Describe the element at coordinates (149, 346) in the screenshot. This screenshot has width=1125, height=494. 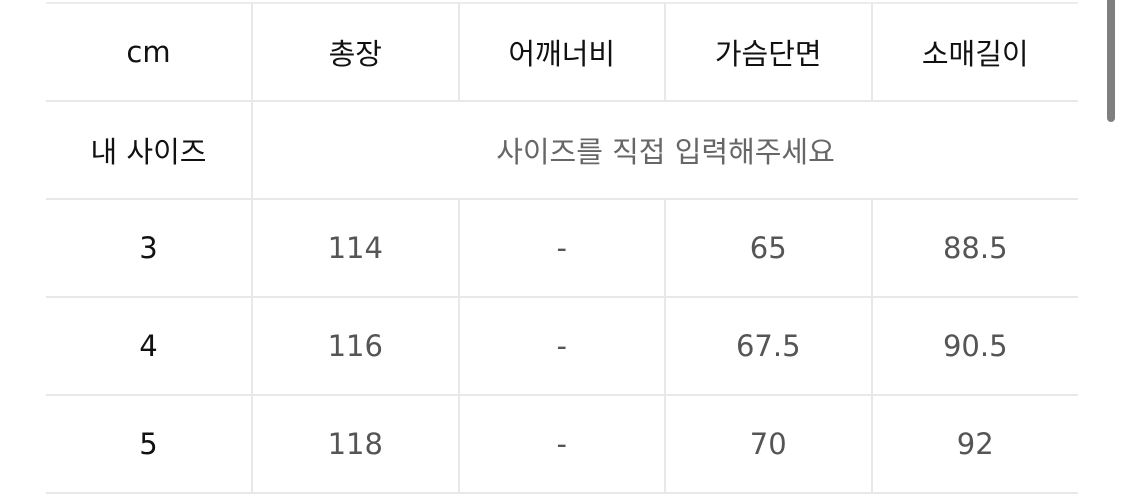
I see `size-label: 4` at that location.